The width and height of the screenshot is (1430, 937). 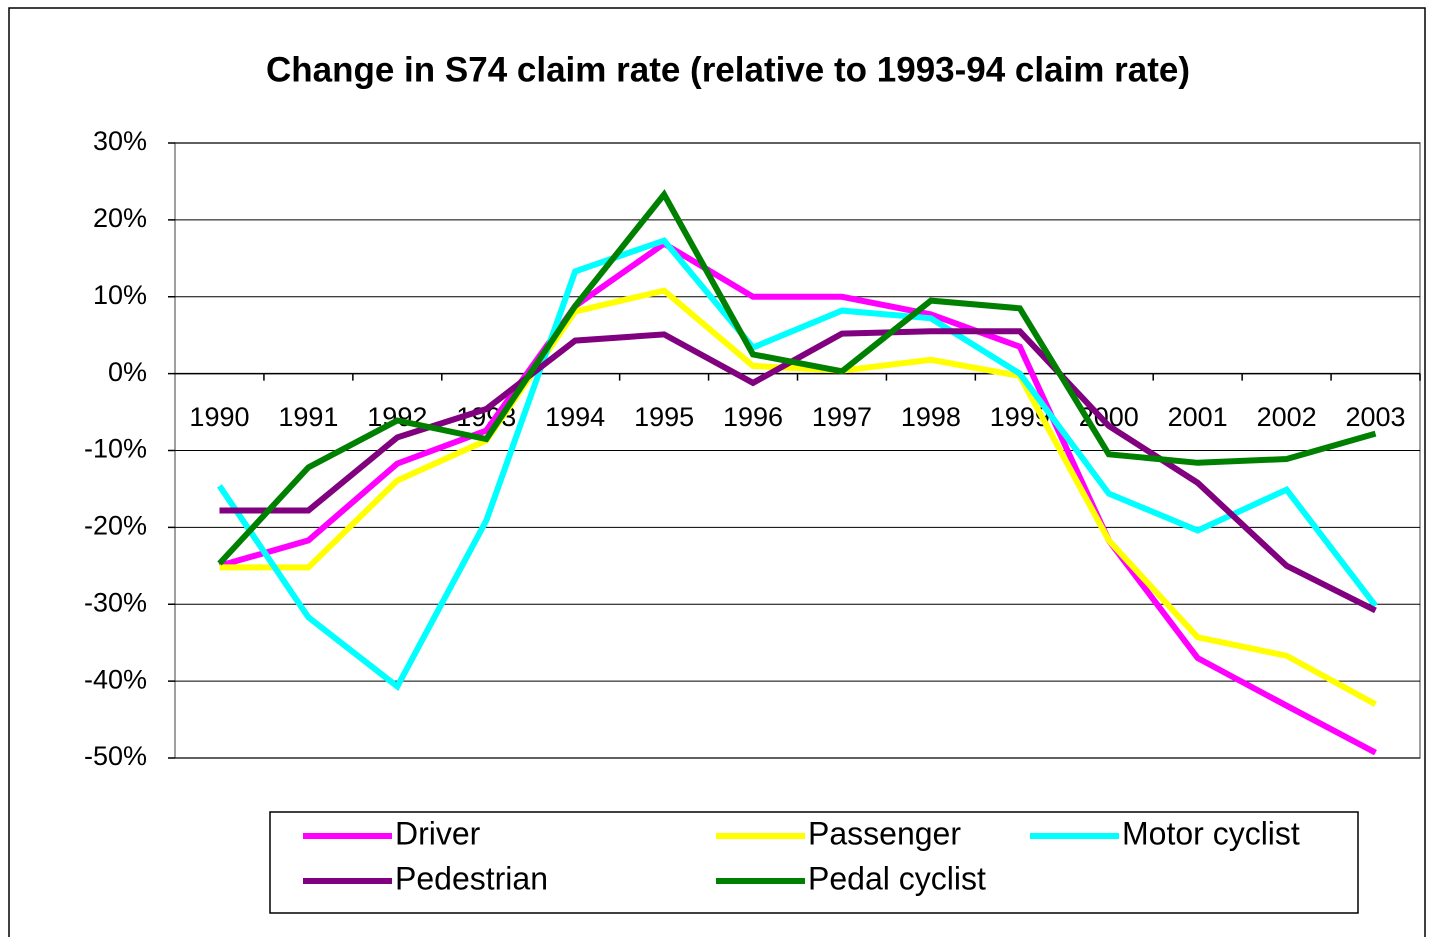 What do you see at coordinates (753, 417) in the screenshot?
I see `x-tick-label: 1996` at bounding box center [753, 417].